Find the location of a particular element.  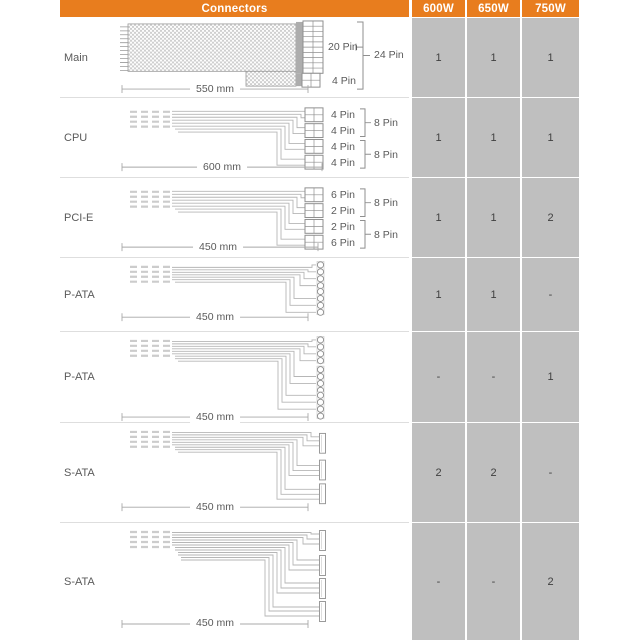

table-row-cpu: CPU 4 Pin 4 Pin 4 Pin 4 Pin 8 Pin 8 is located at coordinates (349, 138).